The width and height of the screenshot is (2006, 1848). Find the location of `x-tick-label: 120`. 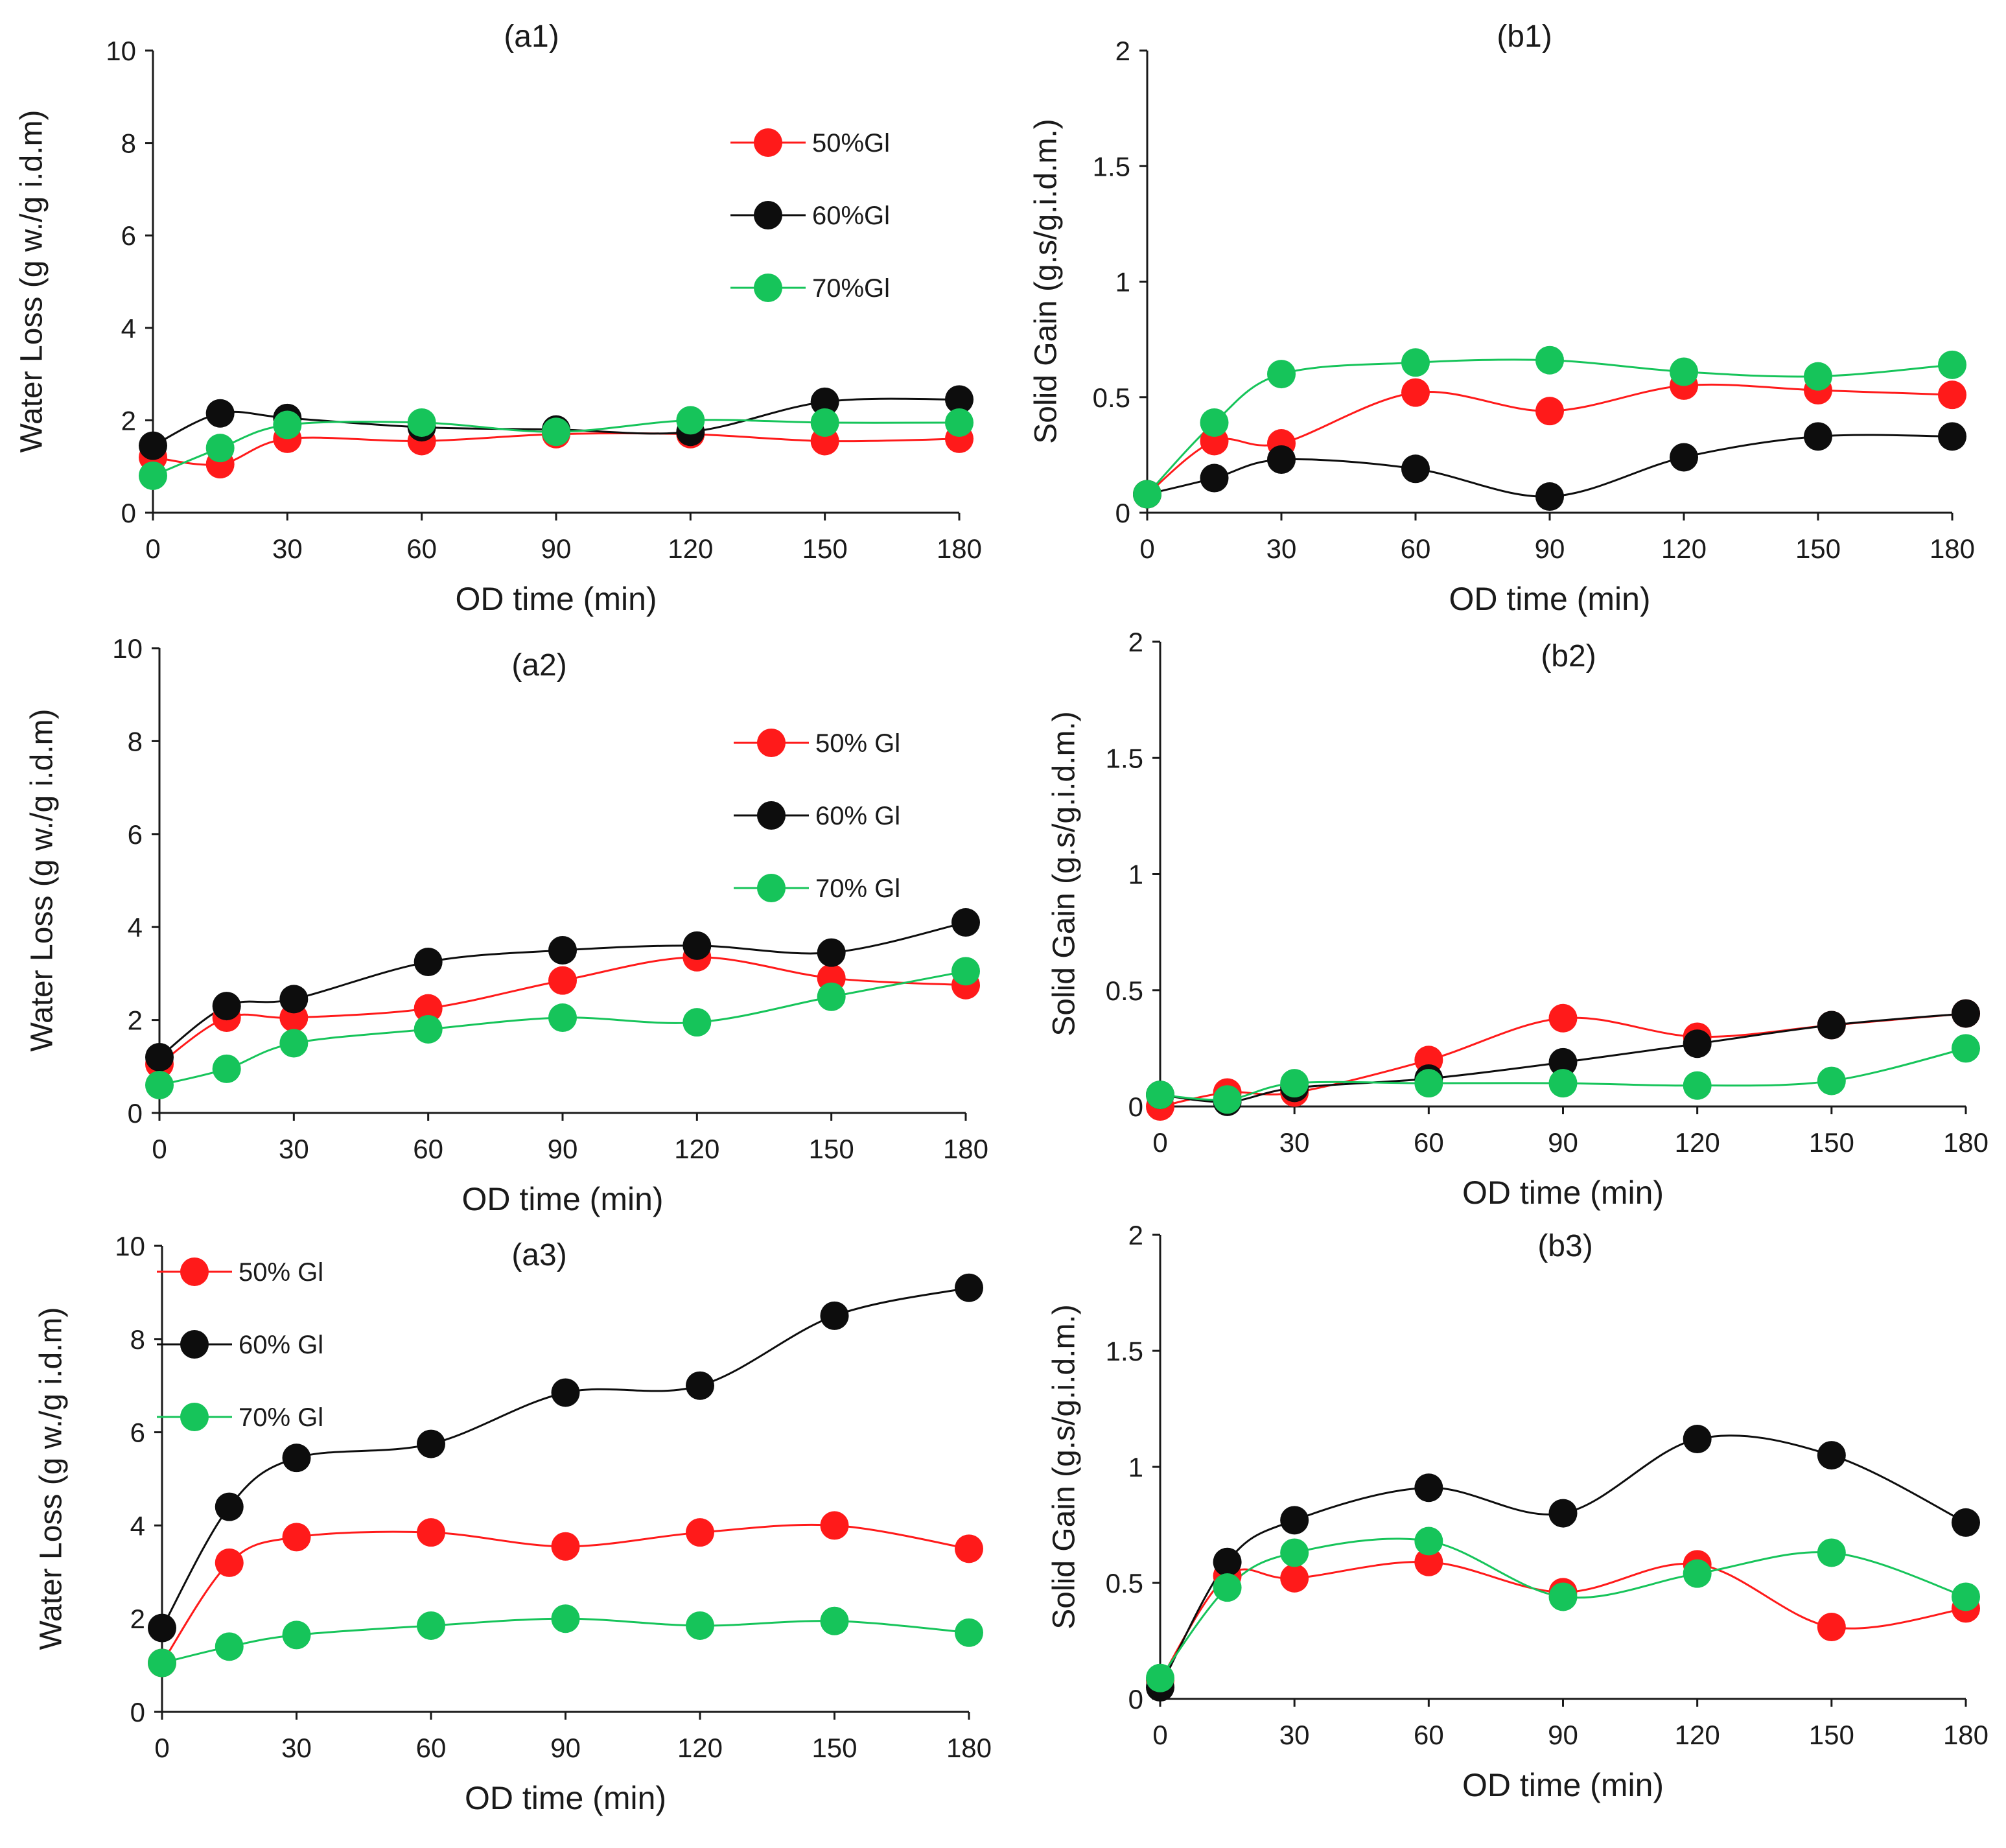

x-tick-label: 120 is located at coordinates (700, 1748).